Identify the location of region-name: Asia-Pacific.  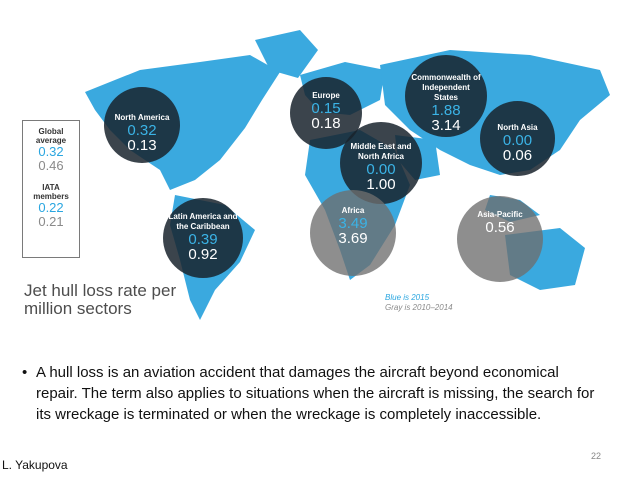
(500, 214).